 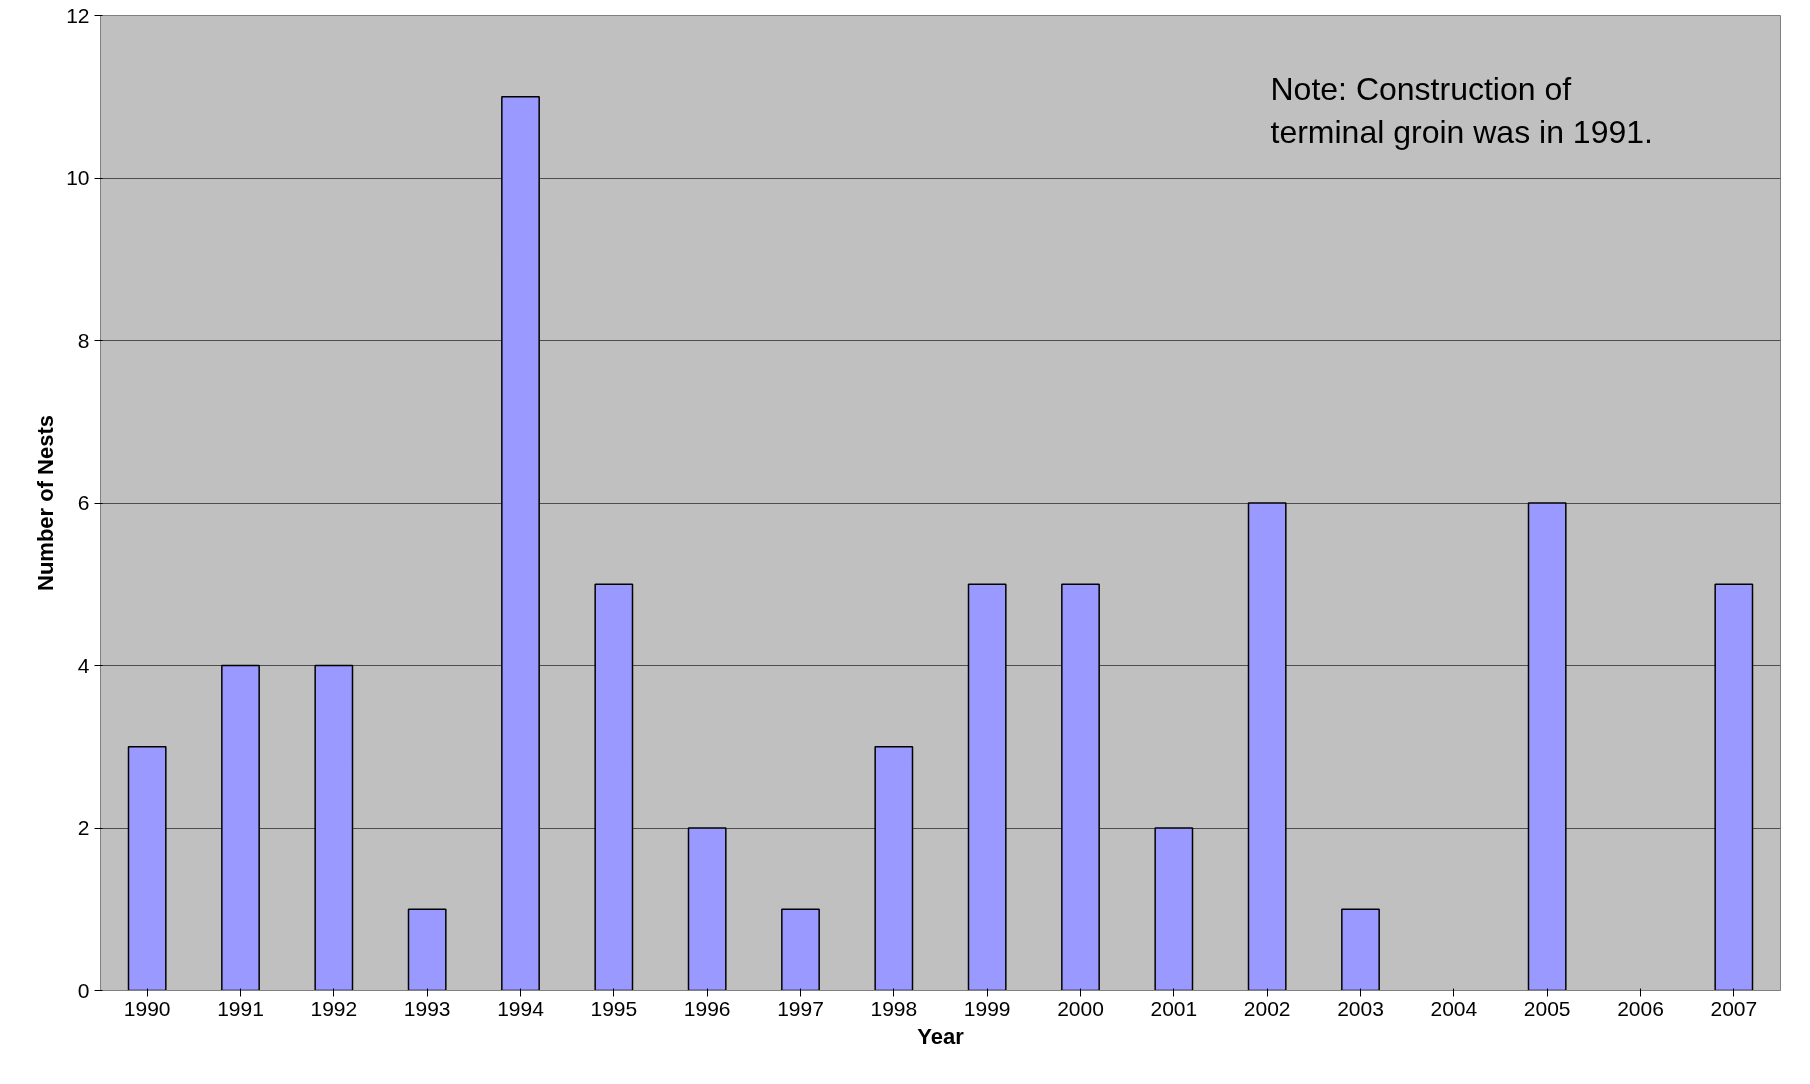 I want to click on x-tick-label: 2007, so click(x=1734, y=1008).